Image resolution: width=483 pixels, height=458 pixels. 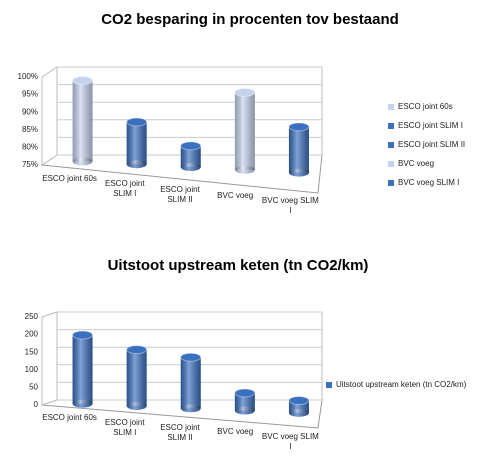 What do you see at coordinates (416, 163) in the screenshot?
I see `legend-label: BVC voeg` at bounding box center [416, 163].